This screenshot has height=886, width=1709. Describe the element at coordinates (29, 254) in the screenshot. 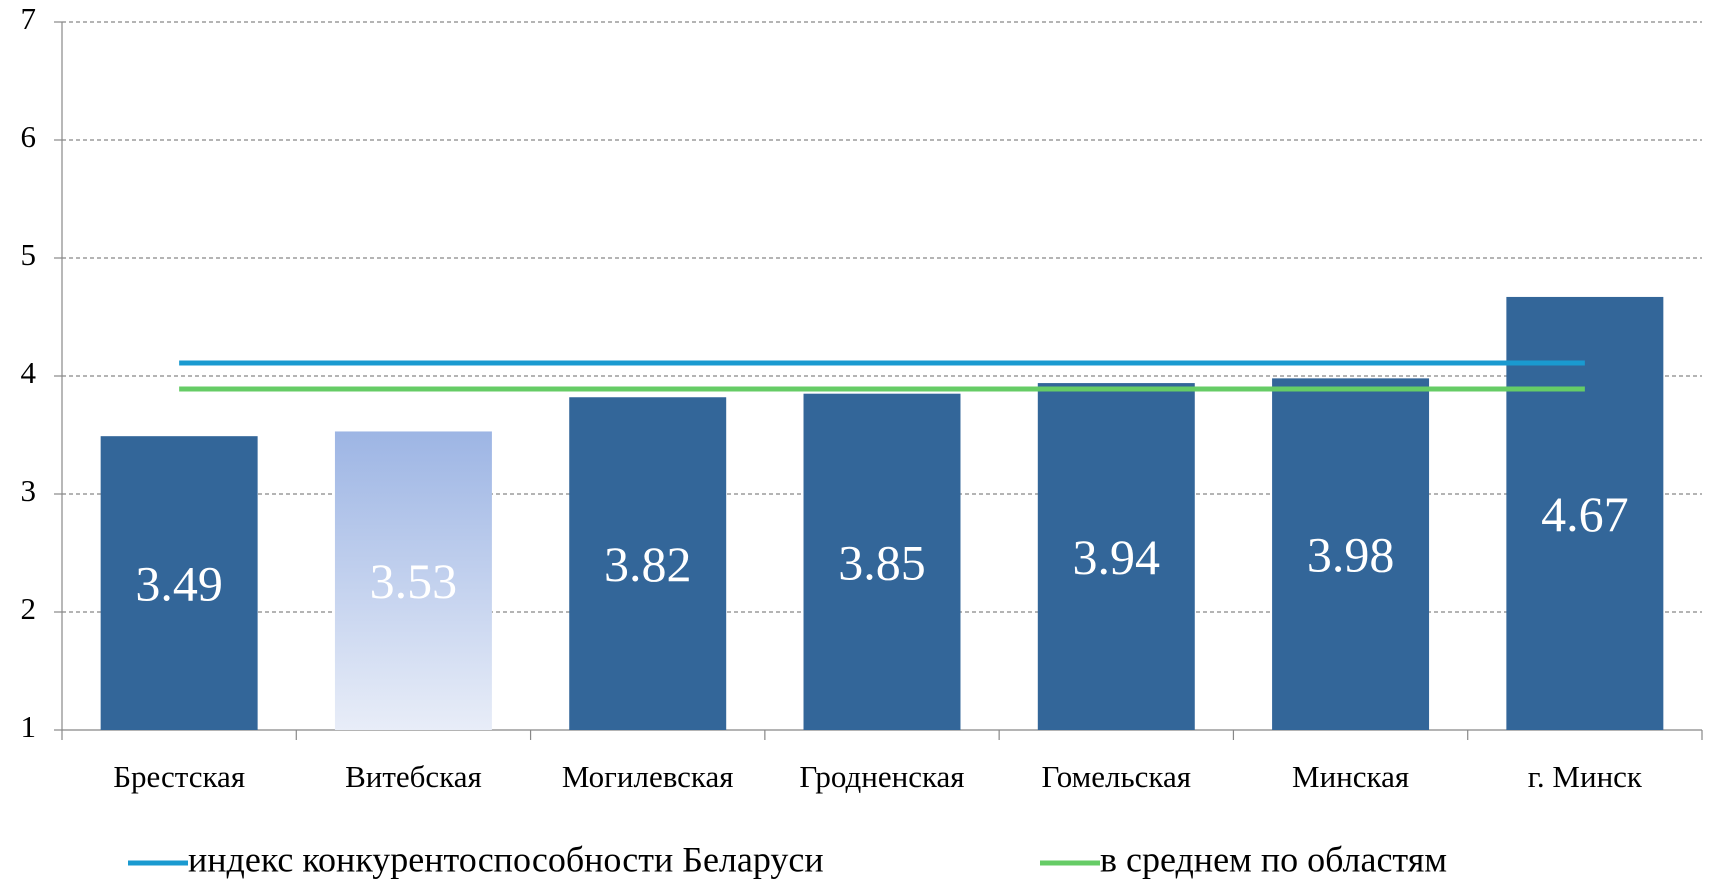

I see `y-tick-label: 5` at that location.